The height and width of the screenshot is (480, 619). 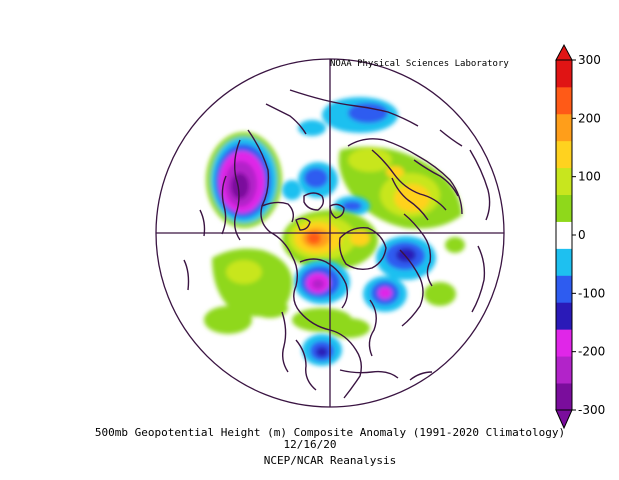 I want to click on pacific-ridge, so click(x=287, y=293).